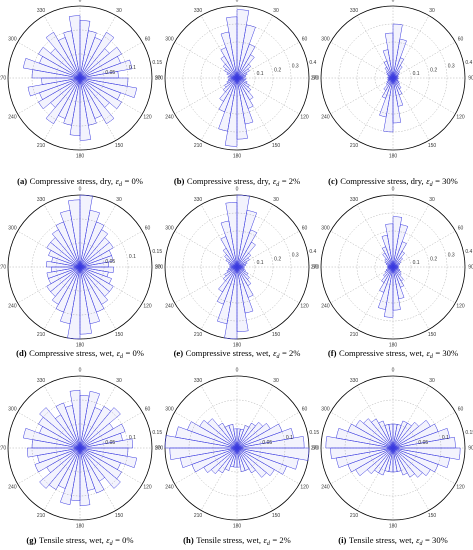  Describe the element at coordinates (428, 181) in the screenshot. I see `caption-variable: ε` at that location.